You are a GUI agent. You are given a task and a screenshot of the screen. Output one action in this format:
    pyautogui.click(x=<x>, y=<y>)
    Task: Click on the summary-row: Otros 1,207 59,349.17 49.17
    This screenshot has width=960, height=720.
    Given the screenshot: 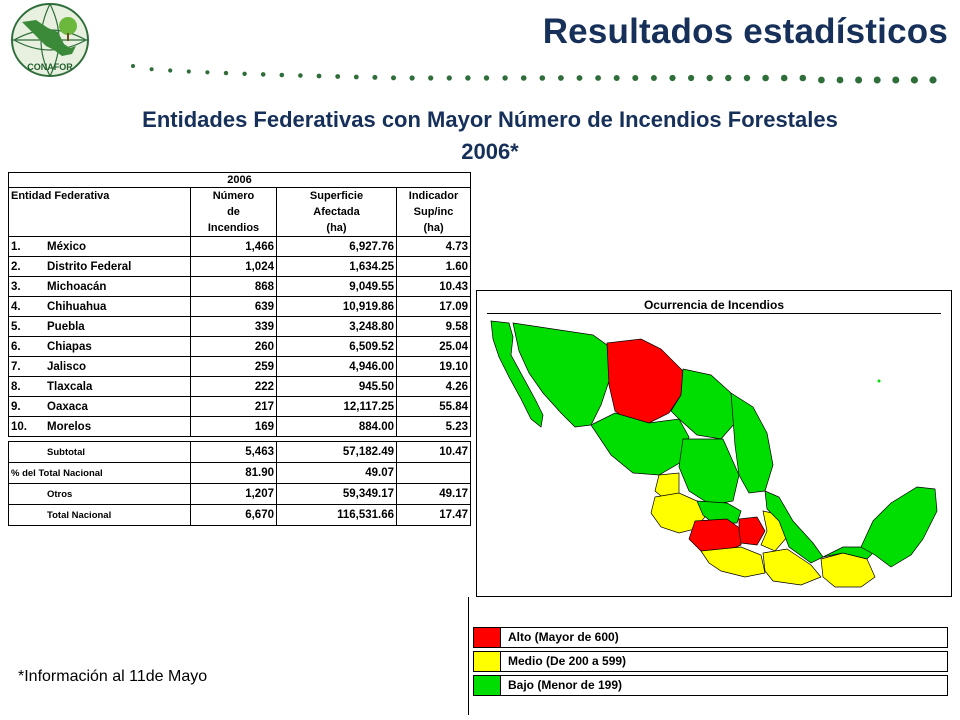 What is the action you would take?
    pyautogui.click(x=240, y=494)
    